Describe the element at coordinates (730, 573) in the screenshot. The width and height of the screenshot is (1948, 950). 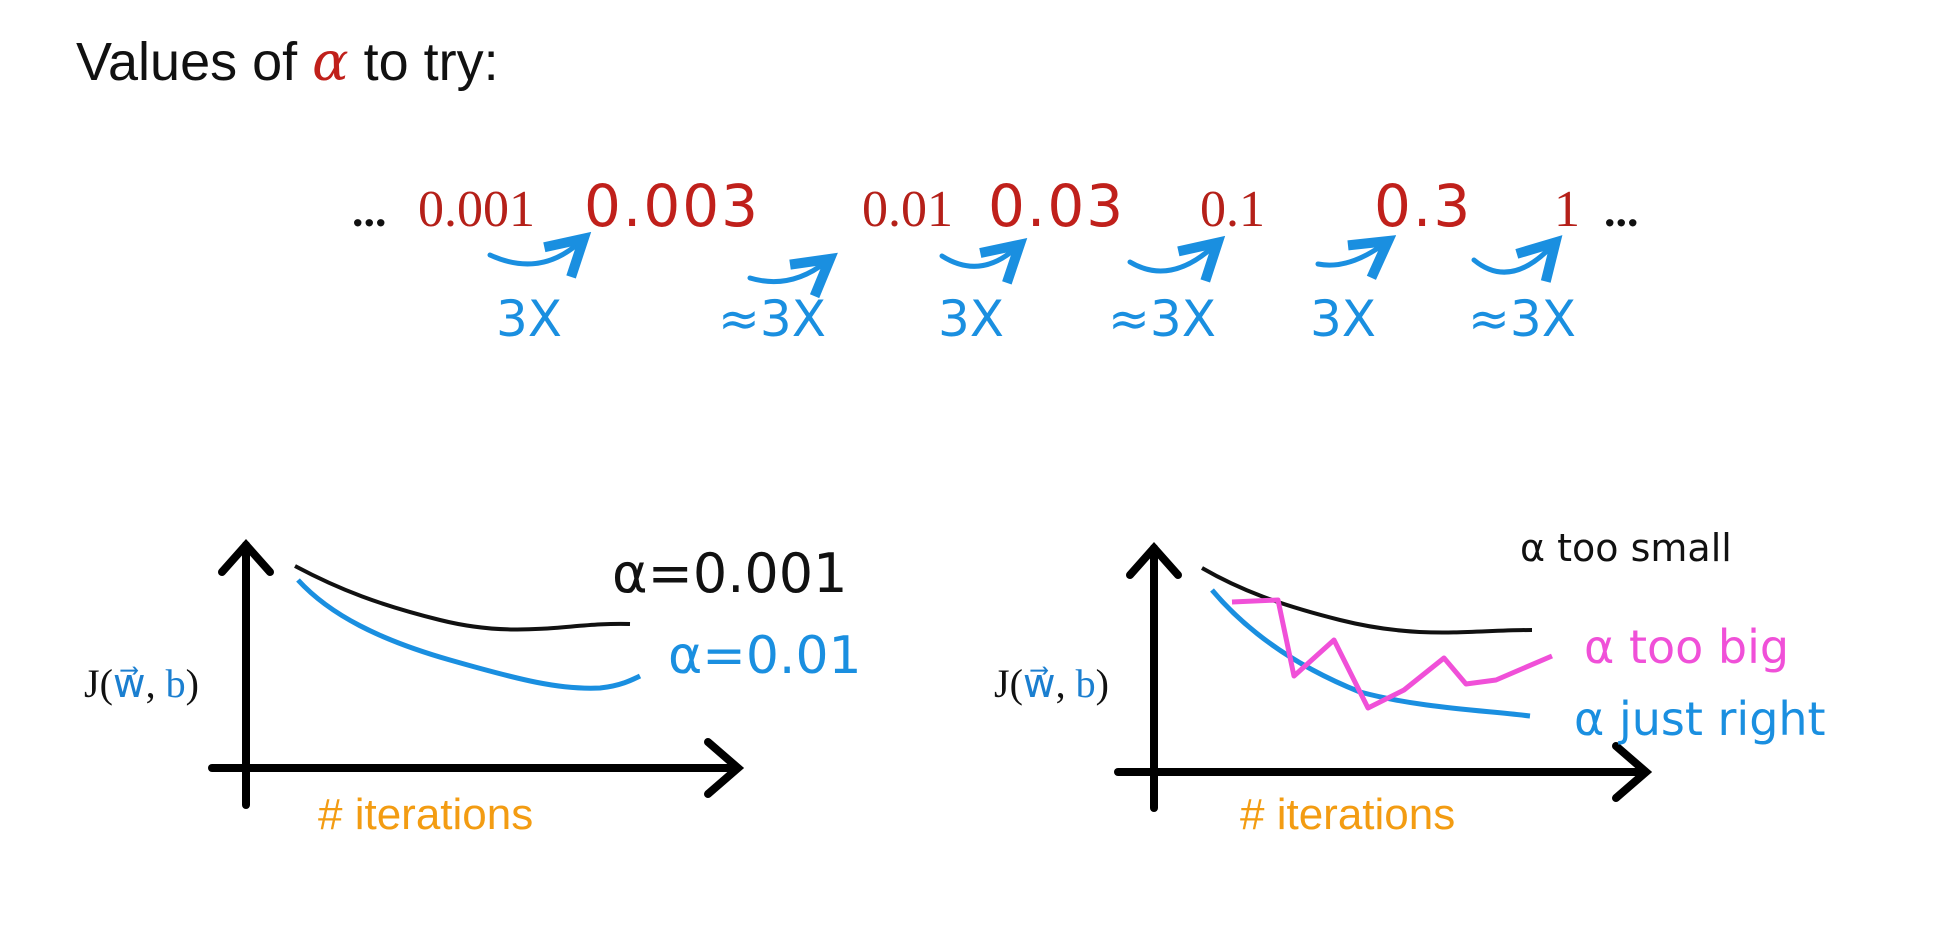
I see `label-alpha-0-001: α=0.001` at that location.